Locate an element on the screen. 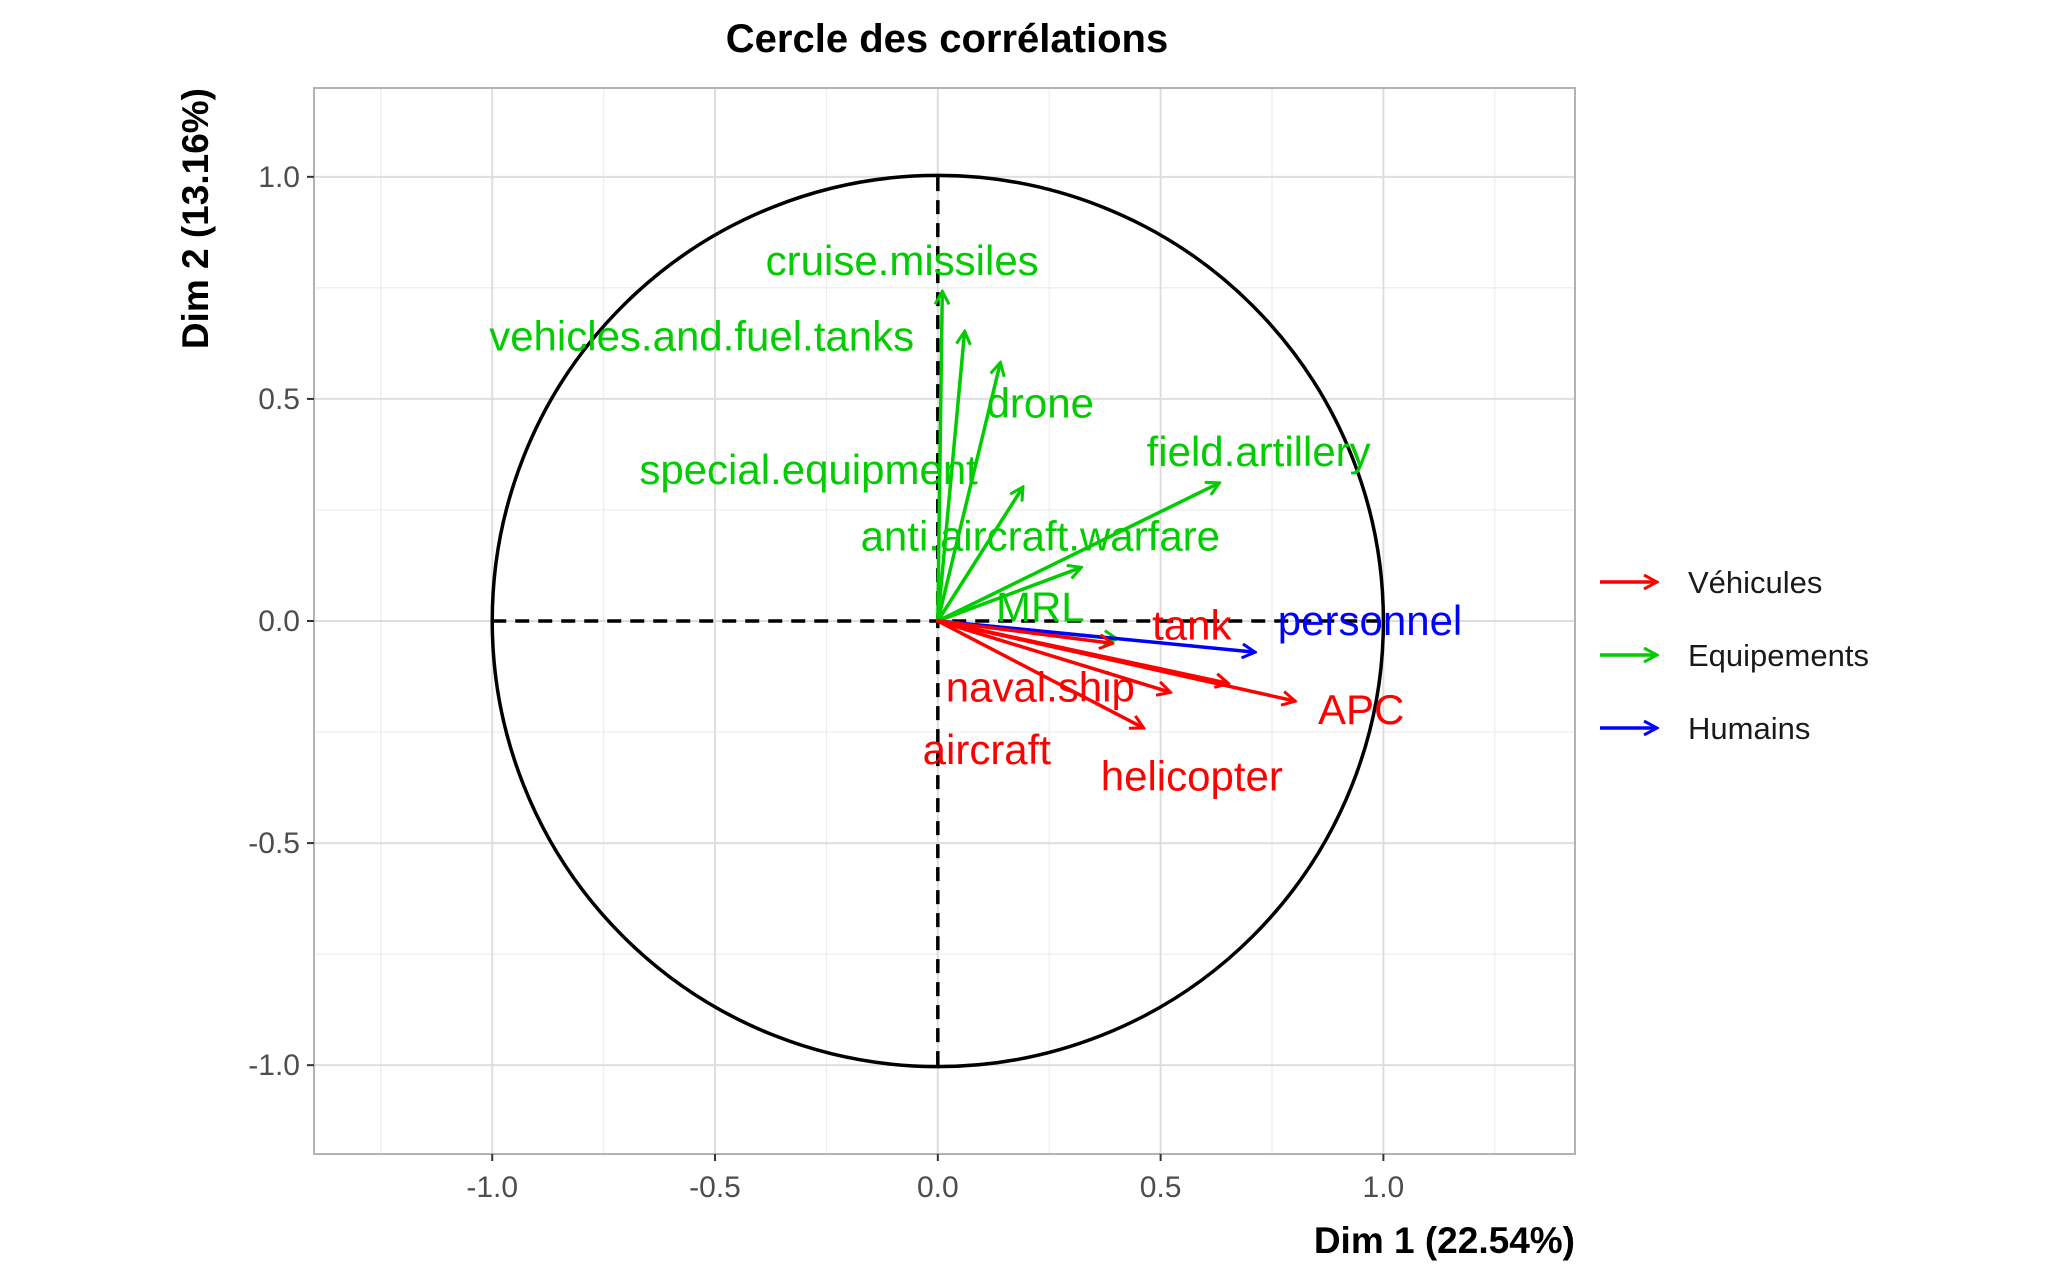 The width and height of the screenshot is (2065, 1275). arrow-APC is located at coordinates (1115, 660).